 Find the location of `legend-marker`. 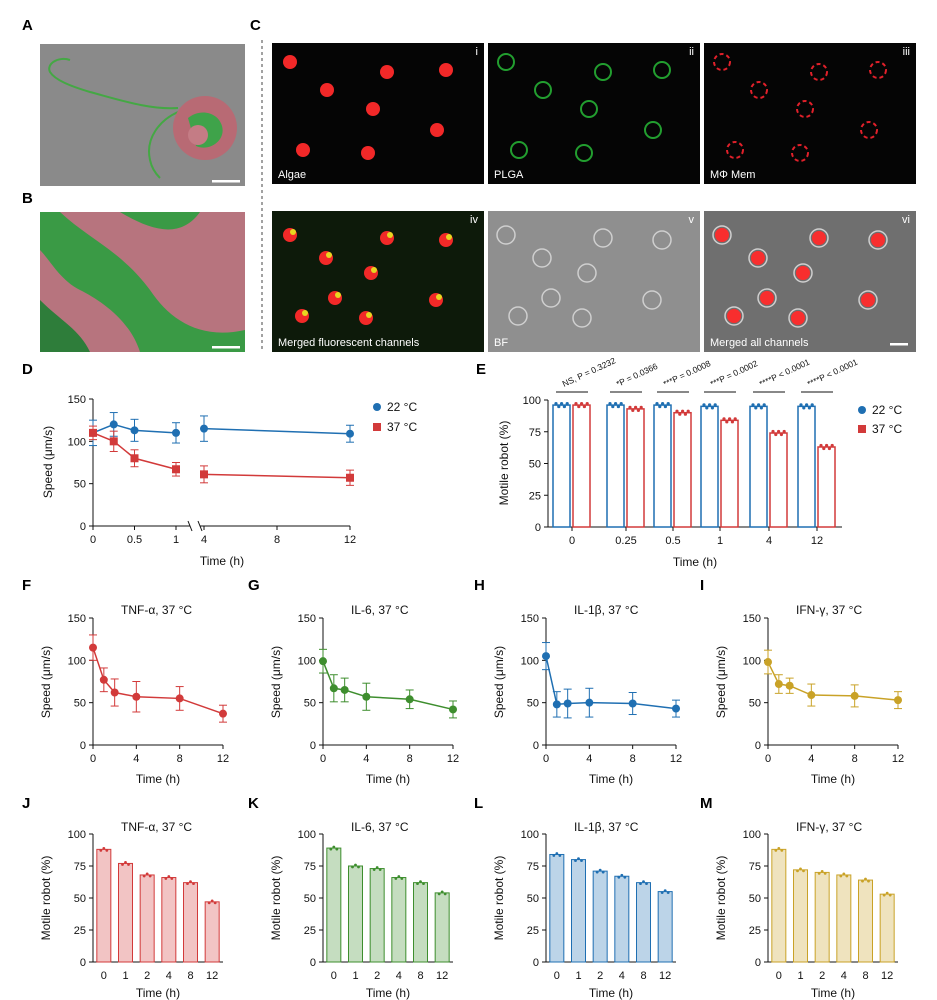

legend-marker is located at coordinates (377, 407).